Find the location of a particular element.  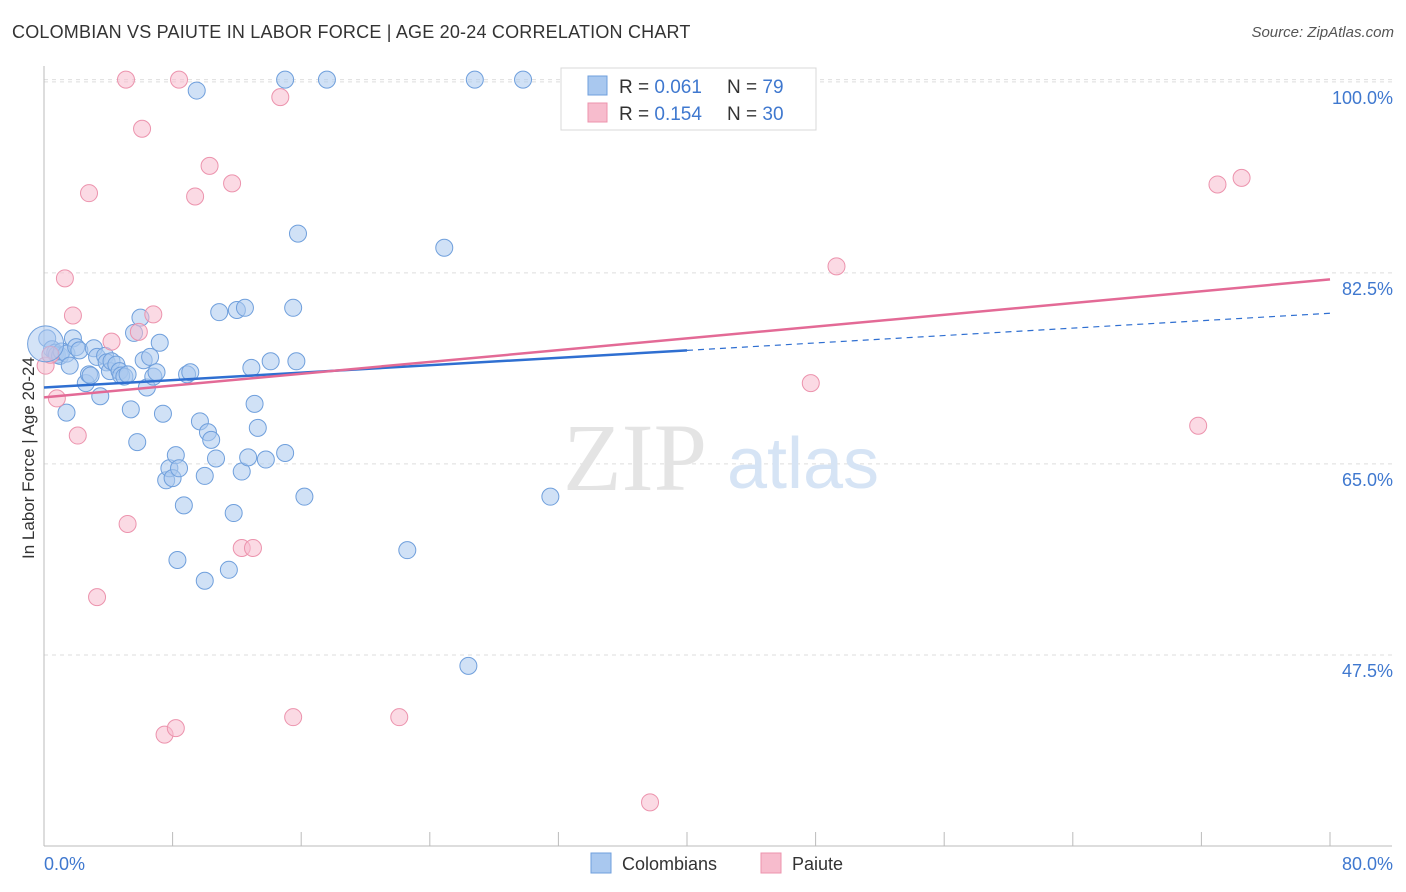

watermark-zip: ZIP is located at coordinates (635, 457).